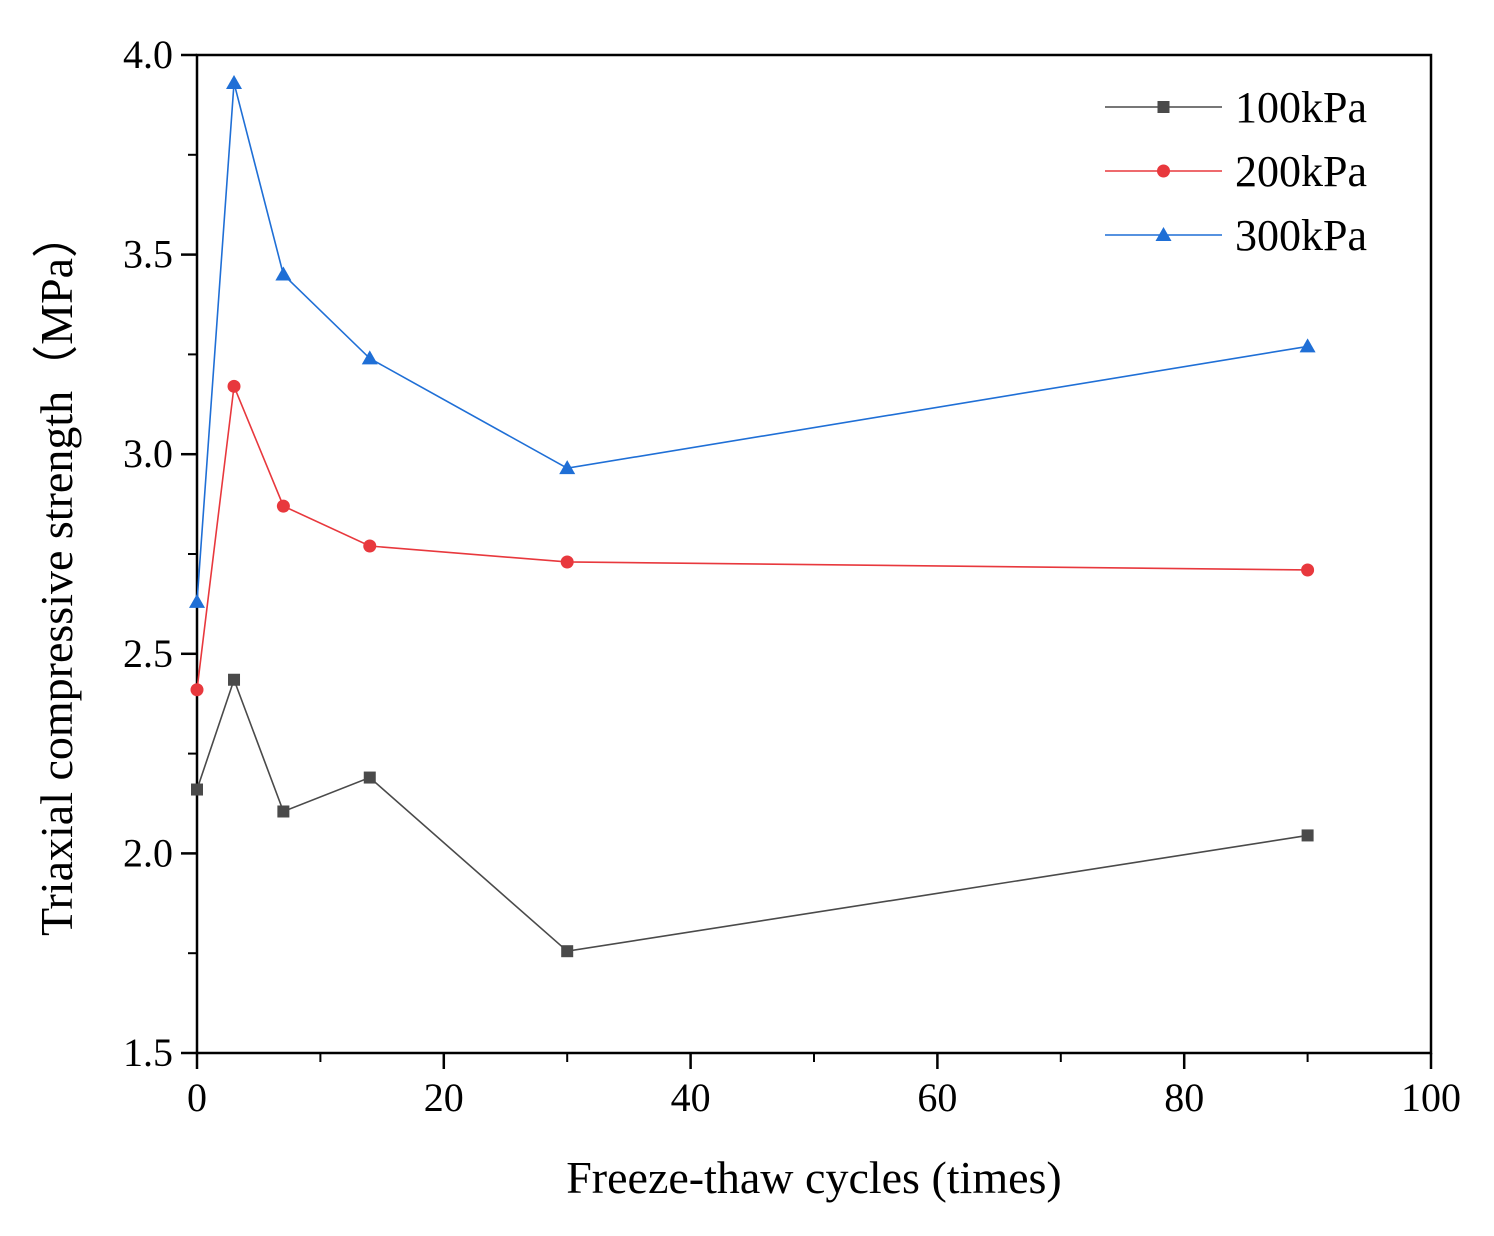 The width and height of the screenshot is (1494, 1236). I want to click on y-tick-label: 3.5, so click(148, 254).